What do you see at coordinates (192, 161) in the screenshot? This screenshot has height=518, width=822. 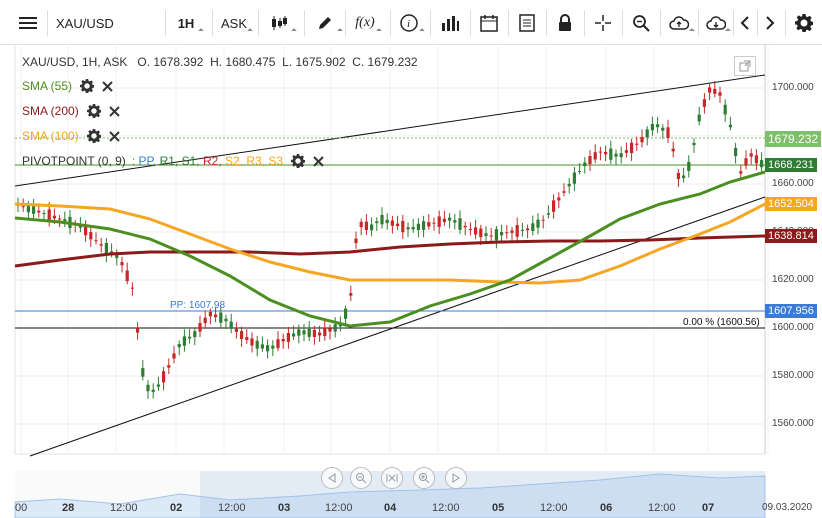 I see `pivot-item: S1,` at bounding box center [192, 161].